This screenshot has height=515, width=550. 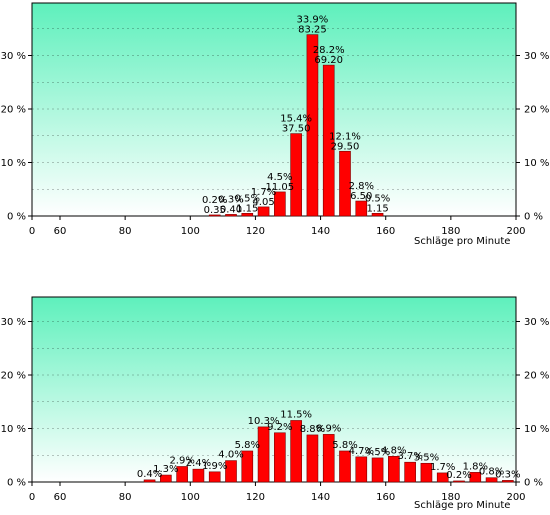 I want to click on data-label: 1.8%, so click(x=475, y=466).